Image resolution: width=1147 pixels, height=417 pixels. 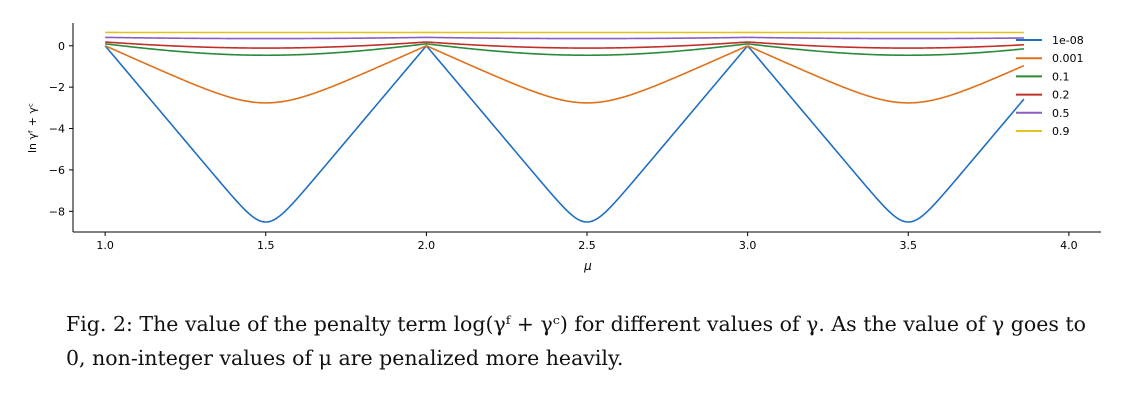 I want to click on series-line-0.001, so click(x=564, y=74).